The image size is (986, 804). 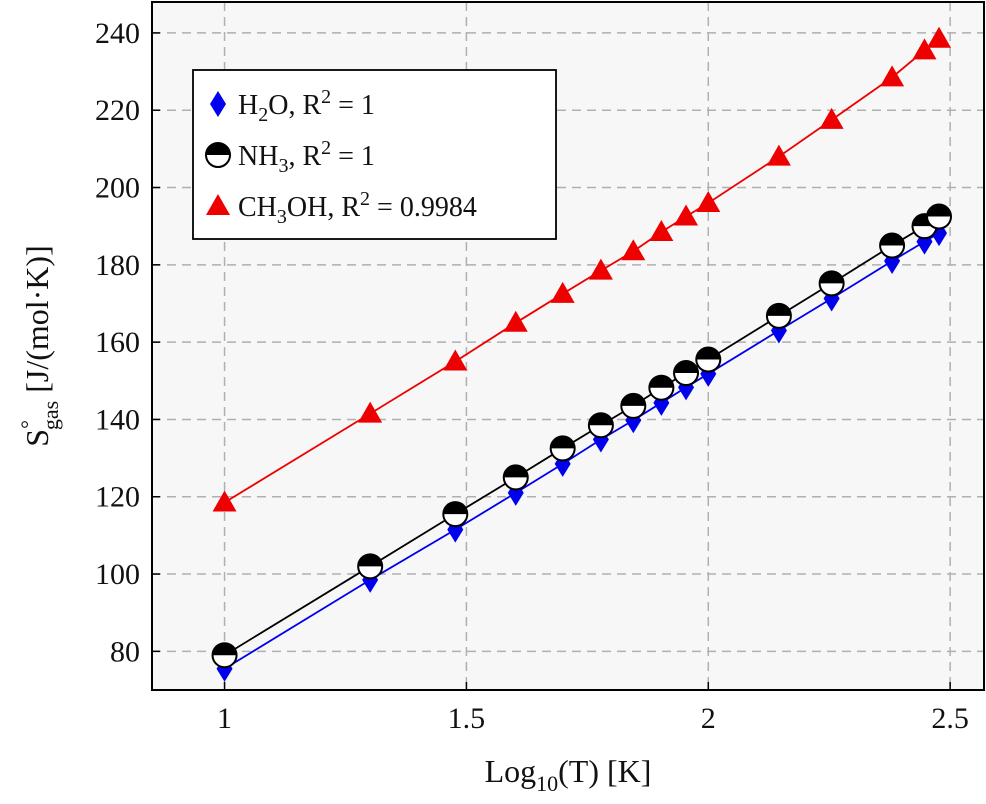 I want to click on y-tick-label: 140, so click(x=117, y=419).